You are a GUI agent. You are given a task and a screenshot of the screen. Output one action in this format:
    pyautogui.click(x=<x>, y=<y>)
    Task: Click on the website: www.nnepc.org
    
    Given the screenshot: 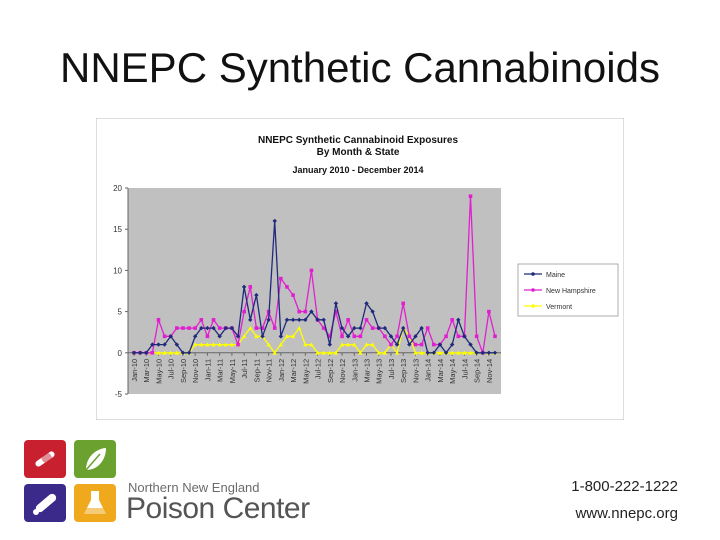 What is the action you would take?
    pyautogui.click(x=626, y=513)
    